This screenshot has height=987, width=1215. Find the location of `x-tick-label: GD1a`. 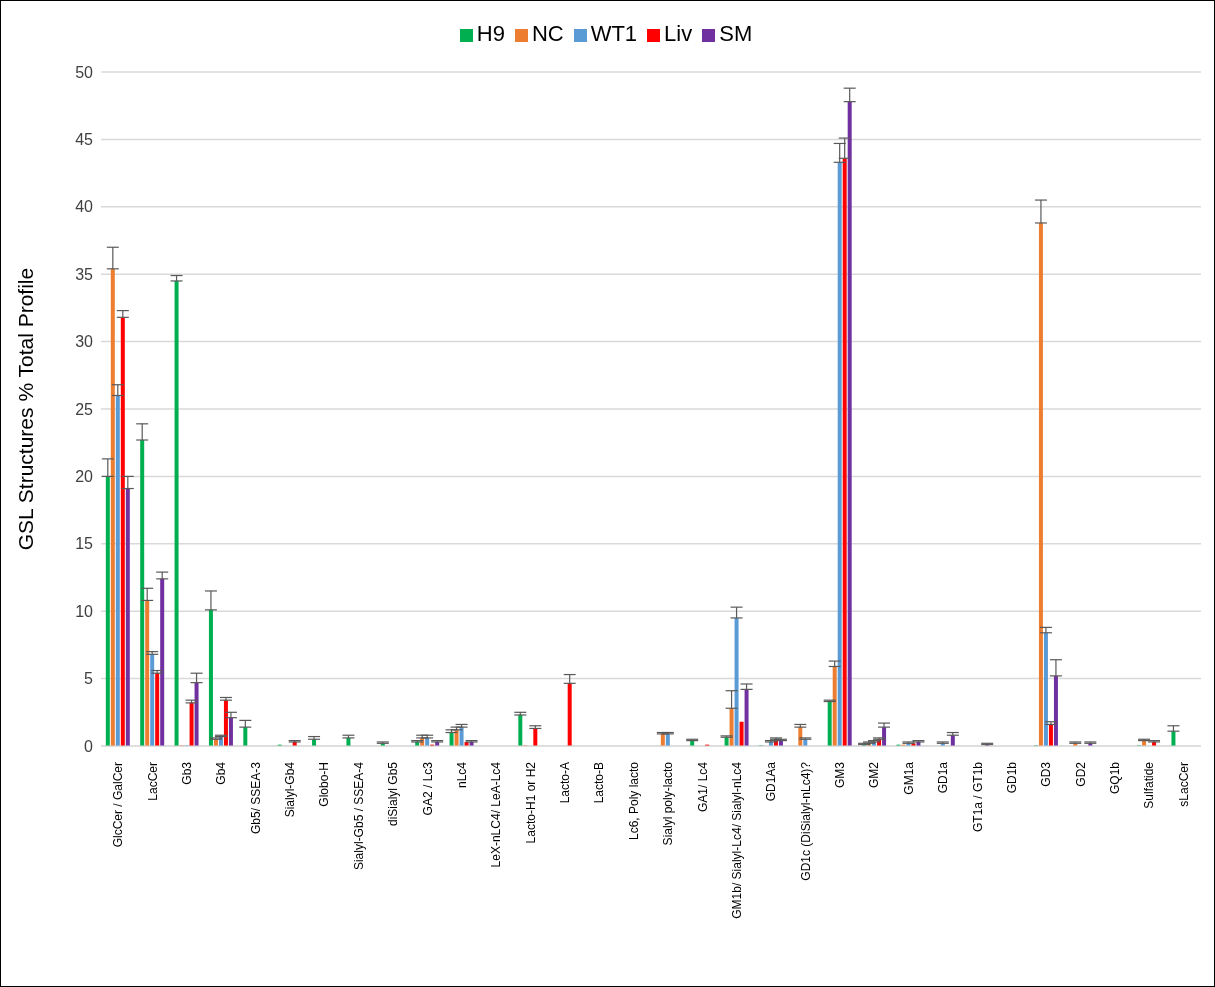

x-tick-label: GD1a is located at coordinates (943, 777).